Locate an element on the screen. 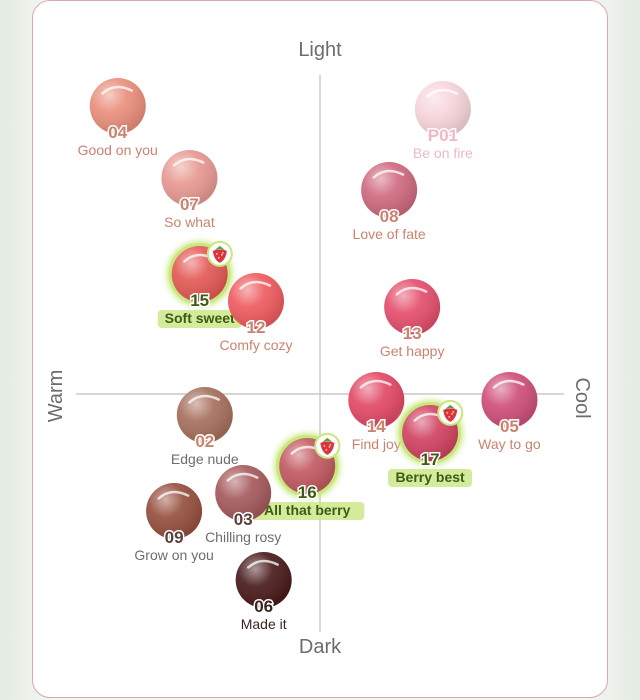 The height and width of the screenshot is (700, 640). shade-number: 14 is located at coordinates (376, 426).